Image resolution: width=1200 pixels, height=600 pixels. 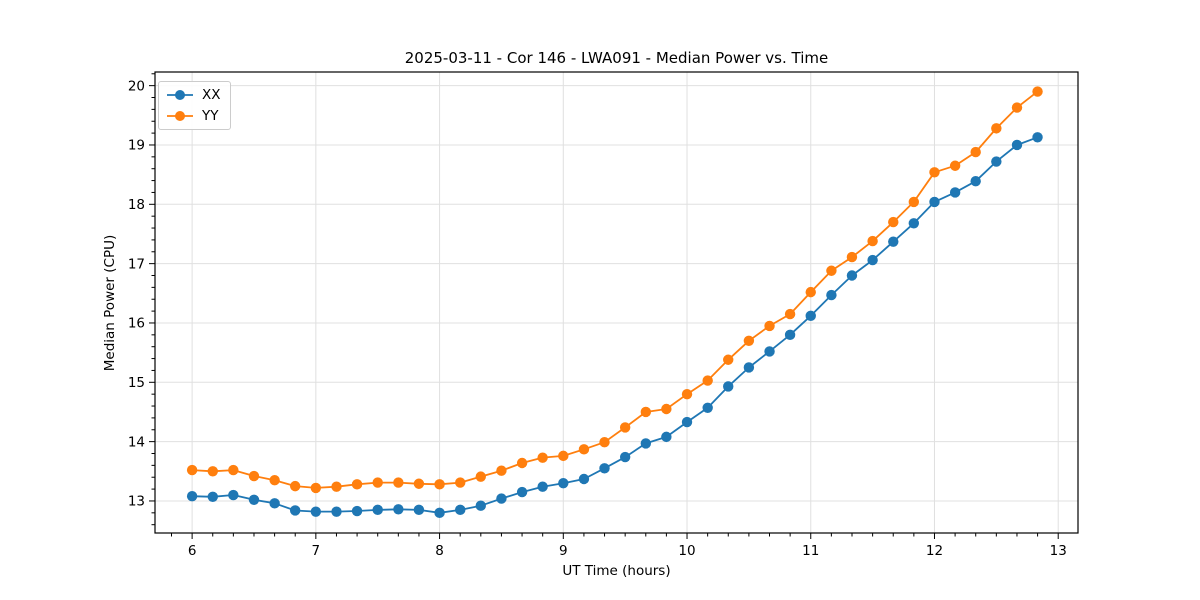 What do you see at coordinates (136, 324) in the screenshot?
I see `y-tick-label: 16` at bounding box center [136, 324].